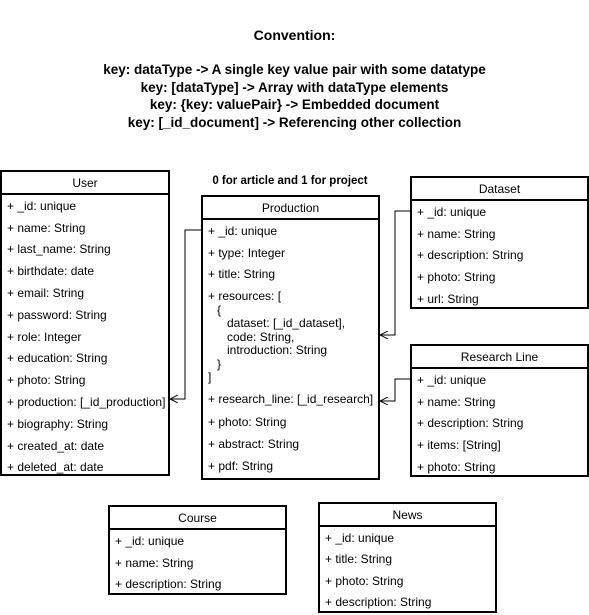  What do you see at coordinates (219, 309) in the screenshot?
I see `resources-brace-open: {` at bounding box center [219, 309].